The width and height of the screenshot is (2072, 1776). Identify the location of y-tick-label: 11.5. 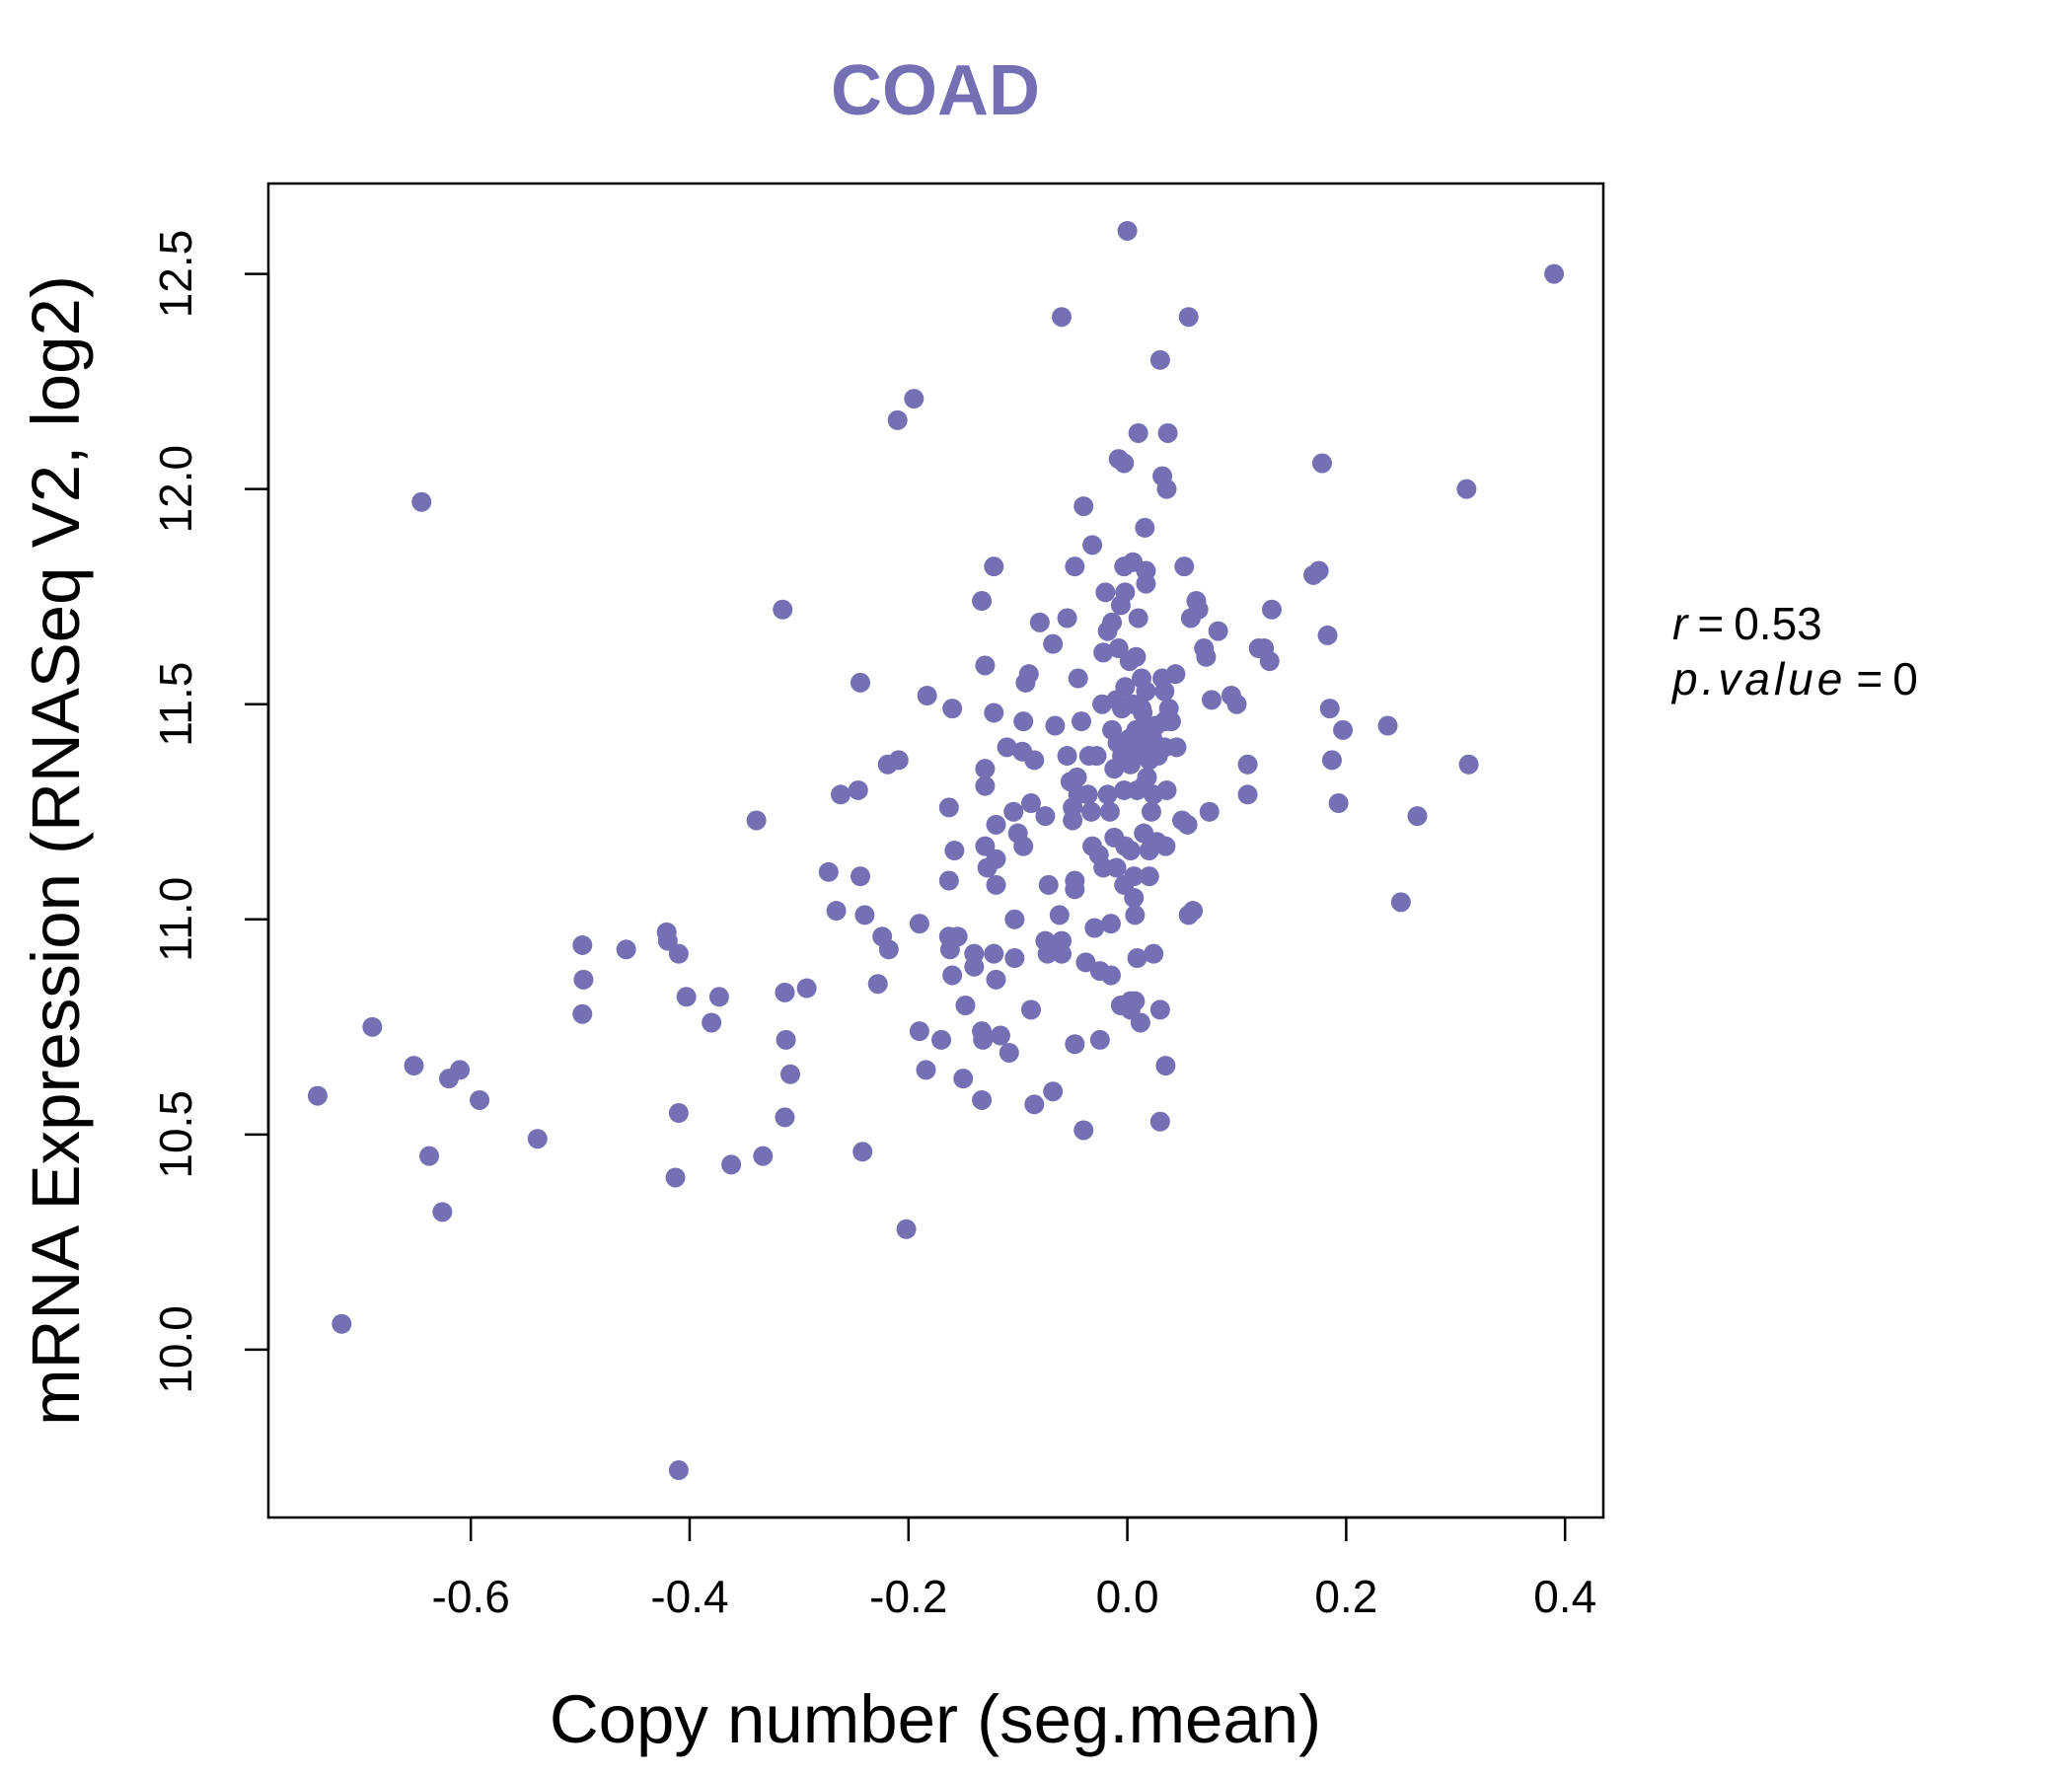
(176, 705).